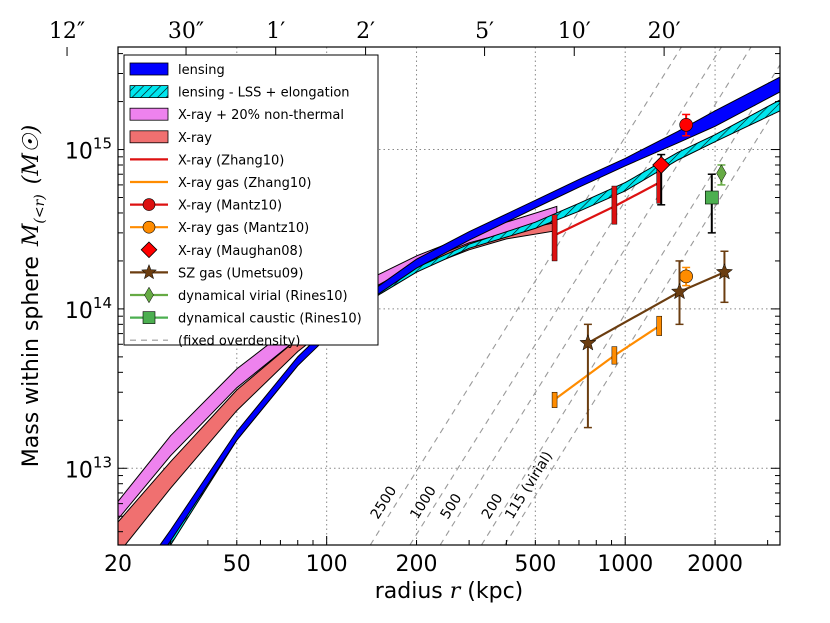 This screenshot has width=830, height=623. Describe the element at coordinates (201, 70) in the screenshot. I see `legend-label: lensing` at that location.